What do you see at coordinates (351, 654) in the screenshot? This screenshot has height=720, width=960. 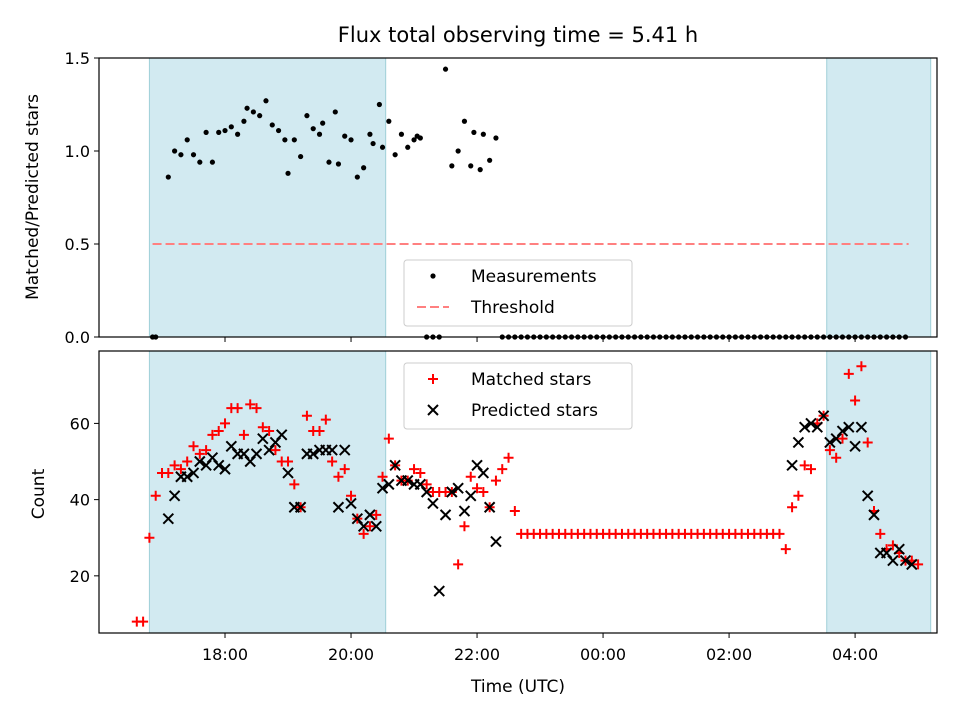 I see `x-tick-label: 20:00` at bounding box center [351, 654].